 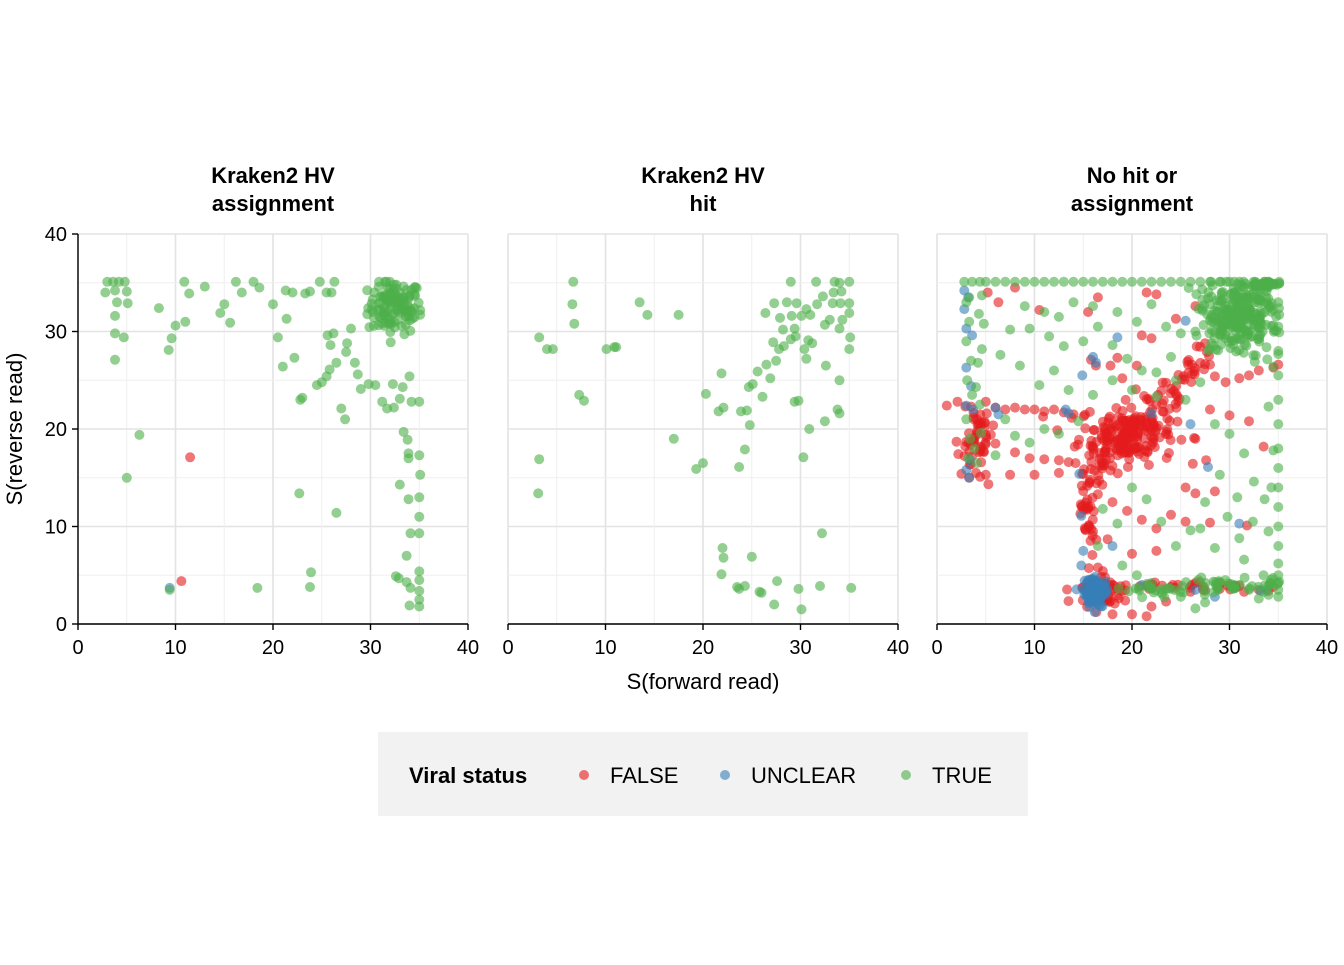 I want to click on x-axis-label: S(forward read), so click(x=703, y=681).